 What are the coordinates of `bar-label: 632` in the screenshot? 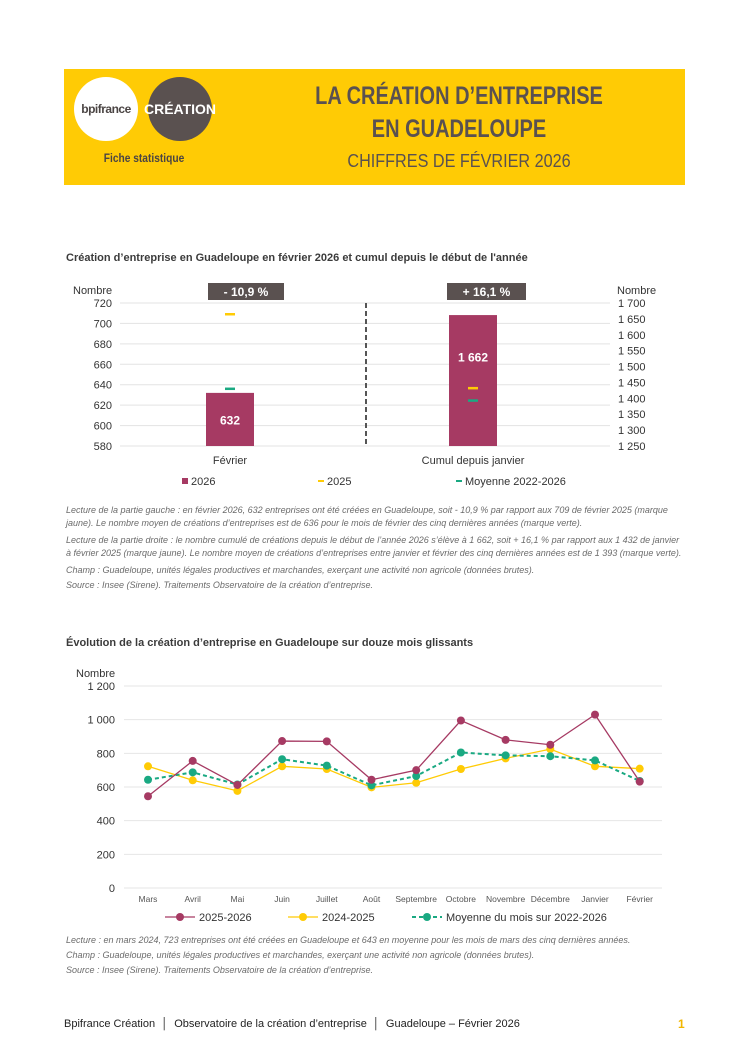 It's located at (230, 420).